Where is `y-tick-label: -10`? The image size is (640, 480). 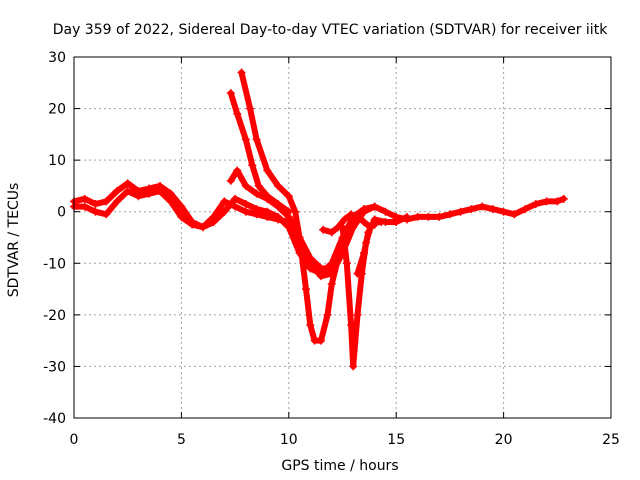
y-tick-label: -10 is located at coordinates (54, 264).